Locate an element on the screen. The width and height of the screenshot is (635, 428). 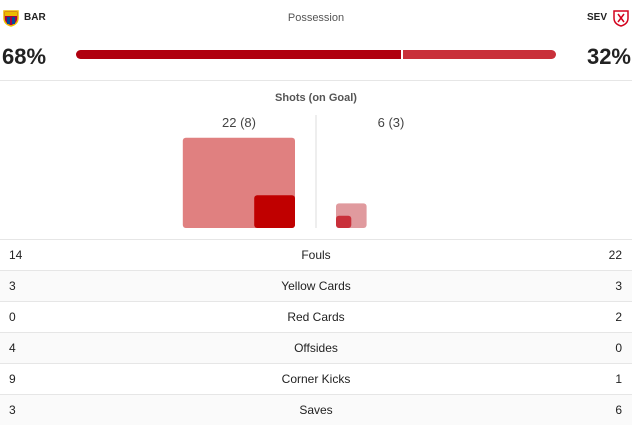
home-logo is located at coordinates (11, 18).